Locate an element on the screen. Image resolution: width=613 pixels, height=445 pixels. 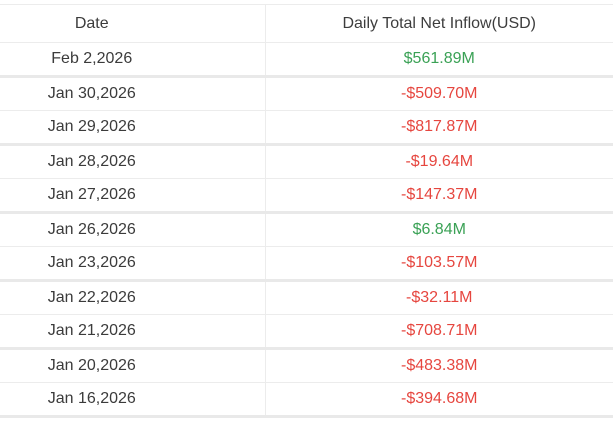
date-cell: Jan 16,2026 is located at coordinates (133, 399).